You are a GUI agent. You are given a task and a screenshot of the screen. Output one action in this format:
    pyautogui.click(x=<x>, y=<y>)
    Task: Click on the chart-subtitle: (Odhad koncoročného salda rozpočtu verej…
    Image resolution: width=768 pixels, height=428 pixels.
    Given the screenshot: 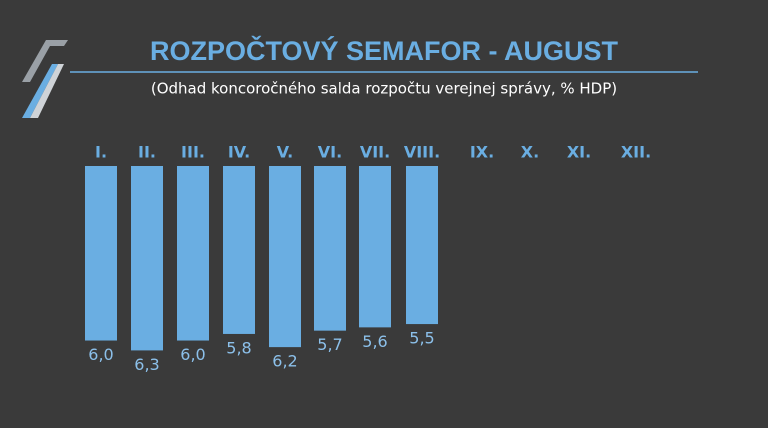 What is the action you would take?
    pyautogui.click(x=384, y=89)
    